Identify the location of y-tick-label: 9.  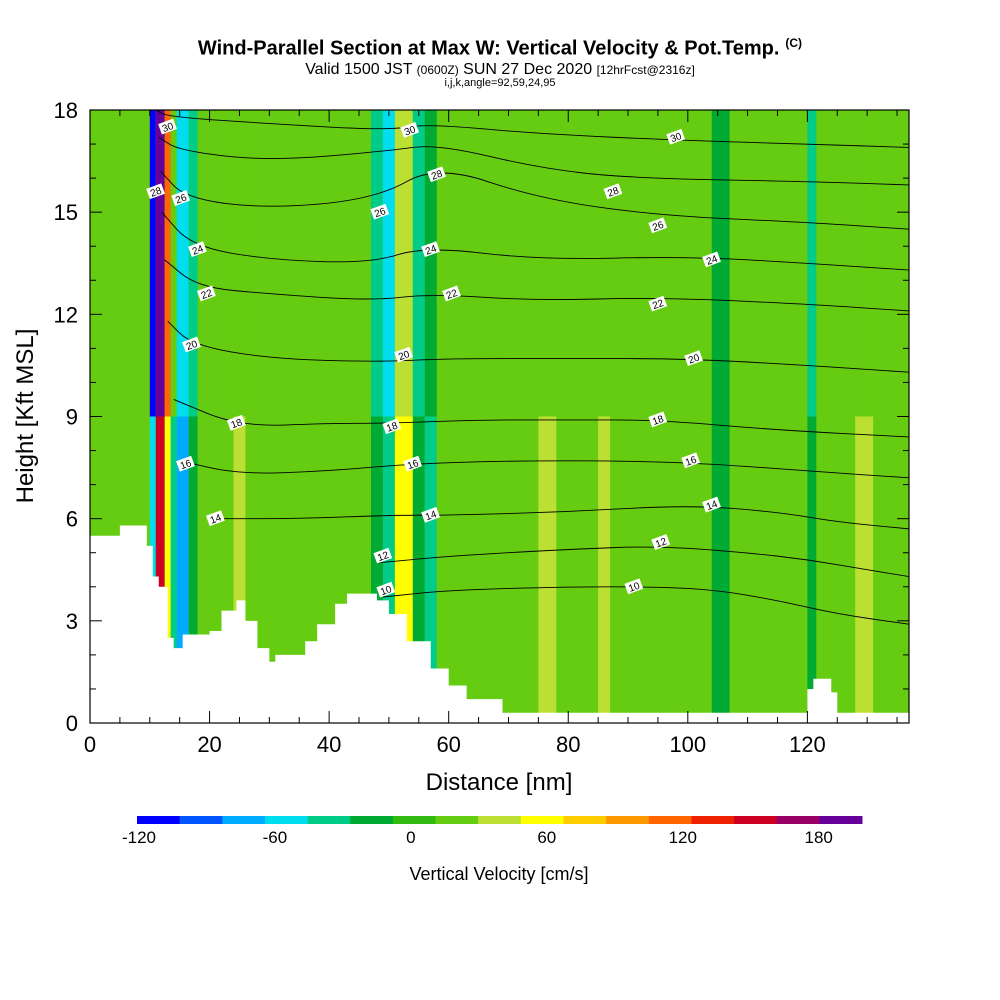
(72, 417).